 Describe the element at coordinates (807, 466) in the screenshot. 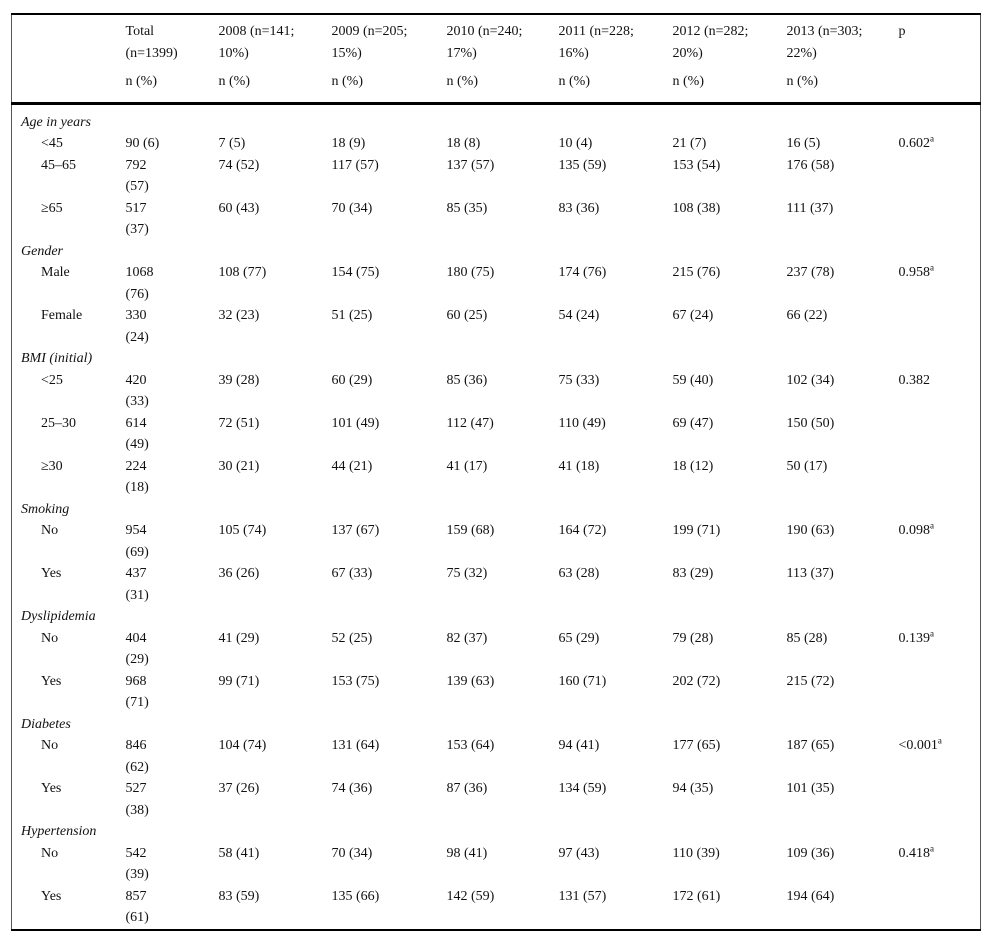

I see `cell-2013: 50 (17)` at that location.